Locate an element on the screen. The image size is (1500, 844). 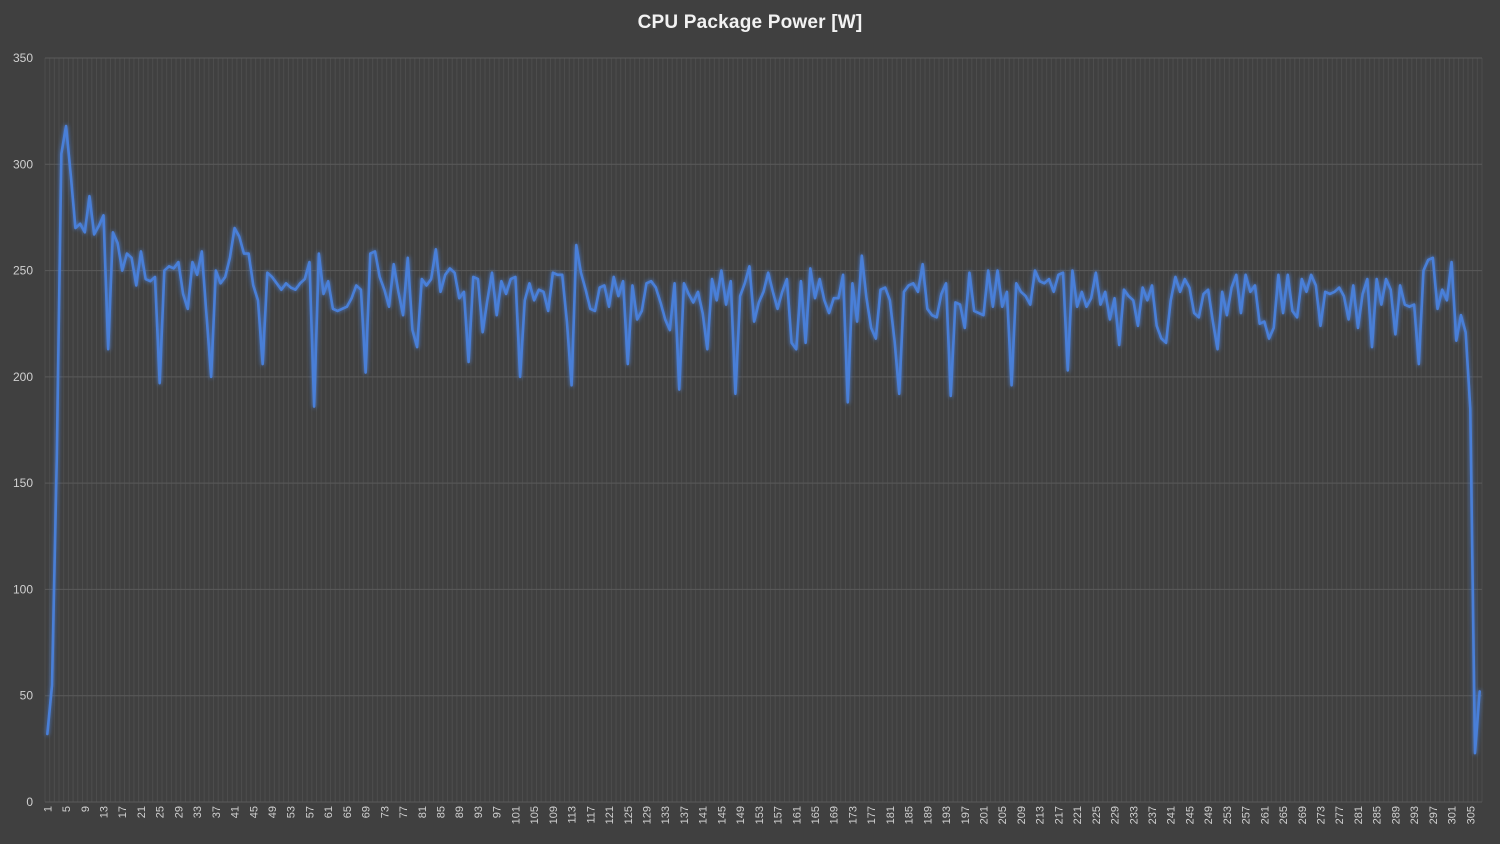
x-tick-label: 209 is located at coordinates (1022, 815).